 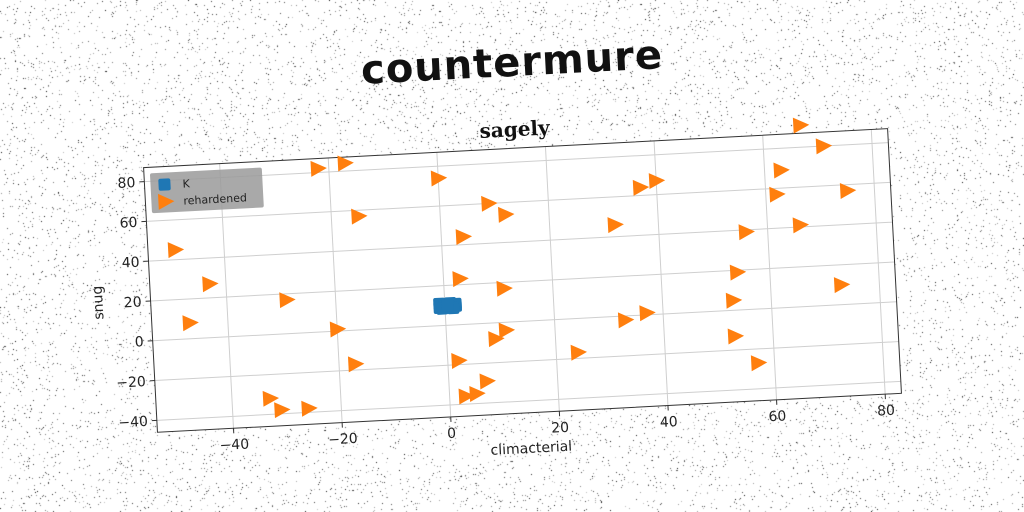 I want to click on legend-label: K, so click(x=186, y=183).